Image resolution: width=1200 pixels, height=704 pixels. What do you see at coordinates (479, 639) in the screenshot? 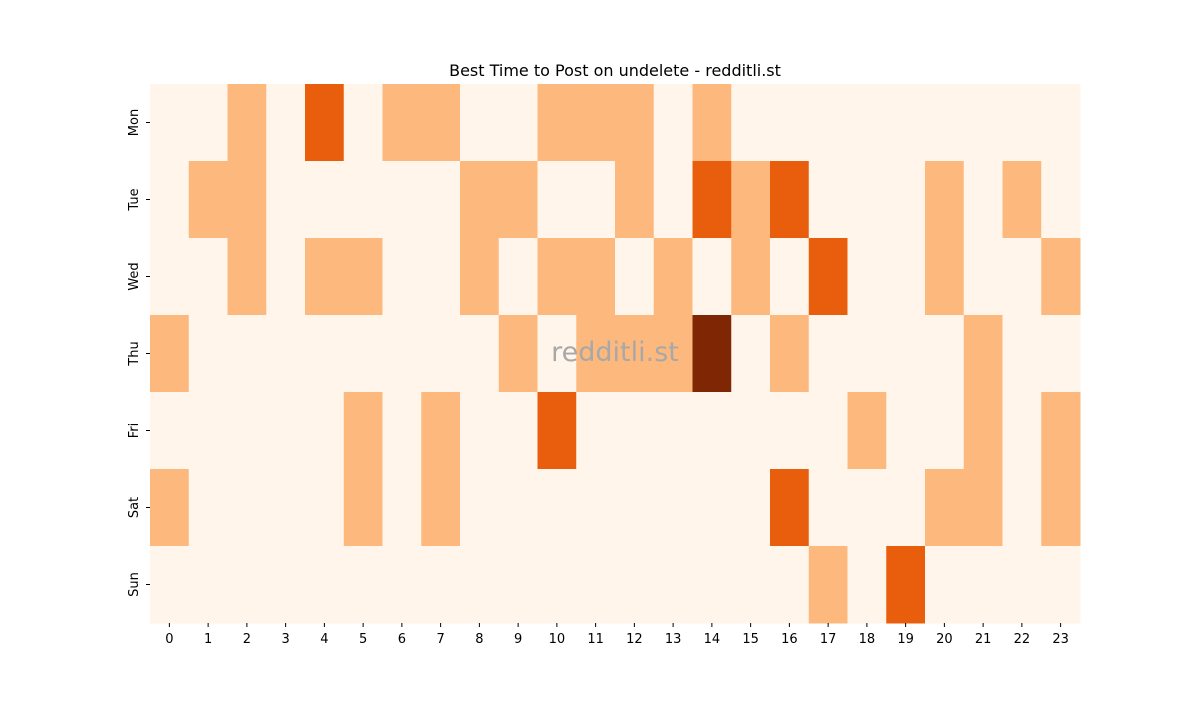
I see `x-tick-label: 8` at bounding box center [479, 639].